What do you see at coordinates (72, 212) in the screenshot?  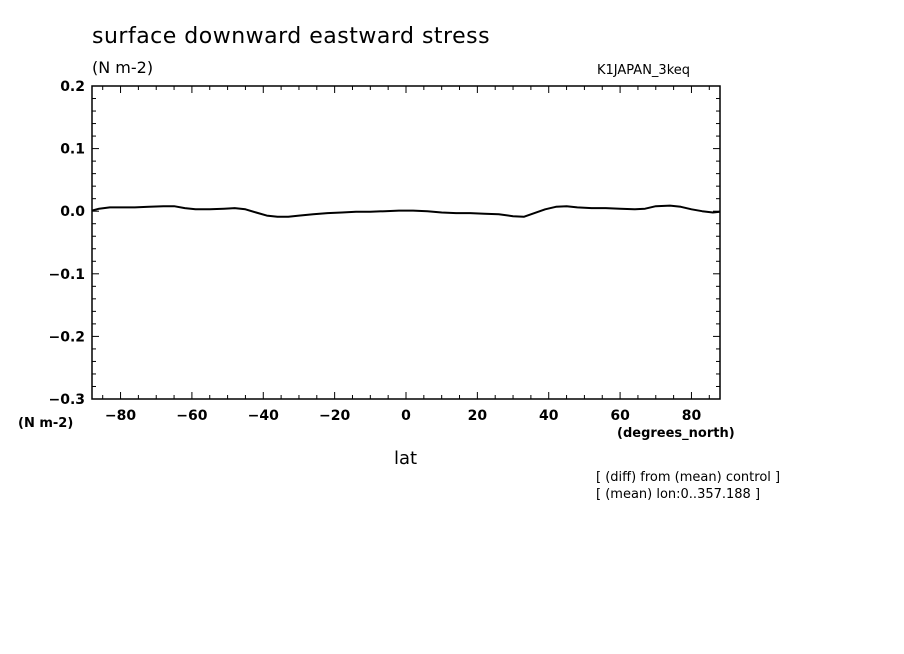 I see `y-tick-label: 0.0` at bounding box center [72, 212].